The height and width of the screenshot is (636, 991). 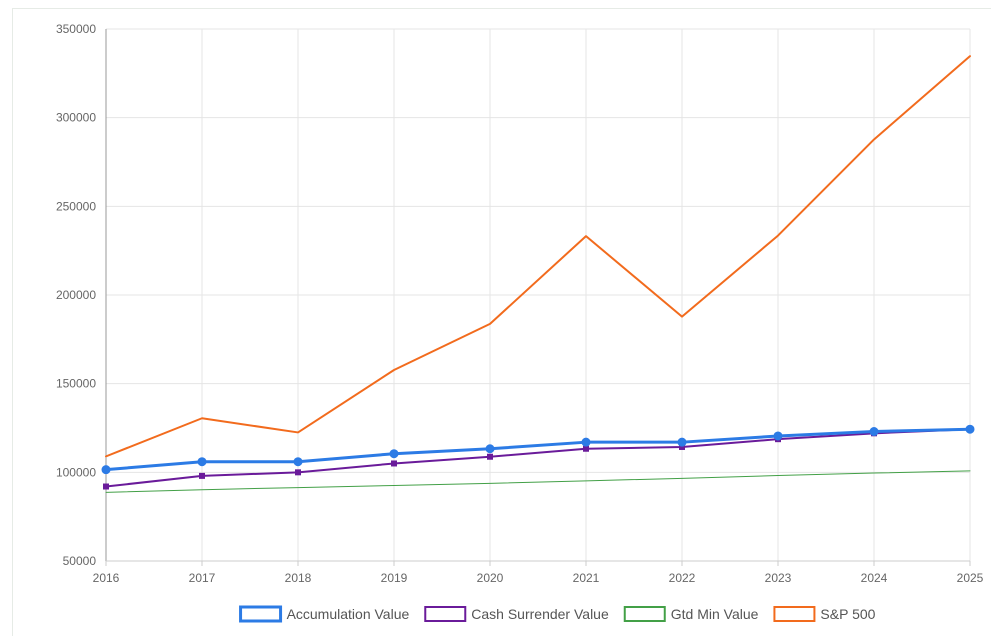 I want to click on legend-label: S&P 500, so click(x=847, y=614).